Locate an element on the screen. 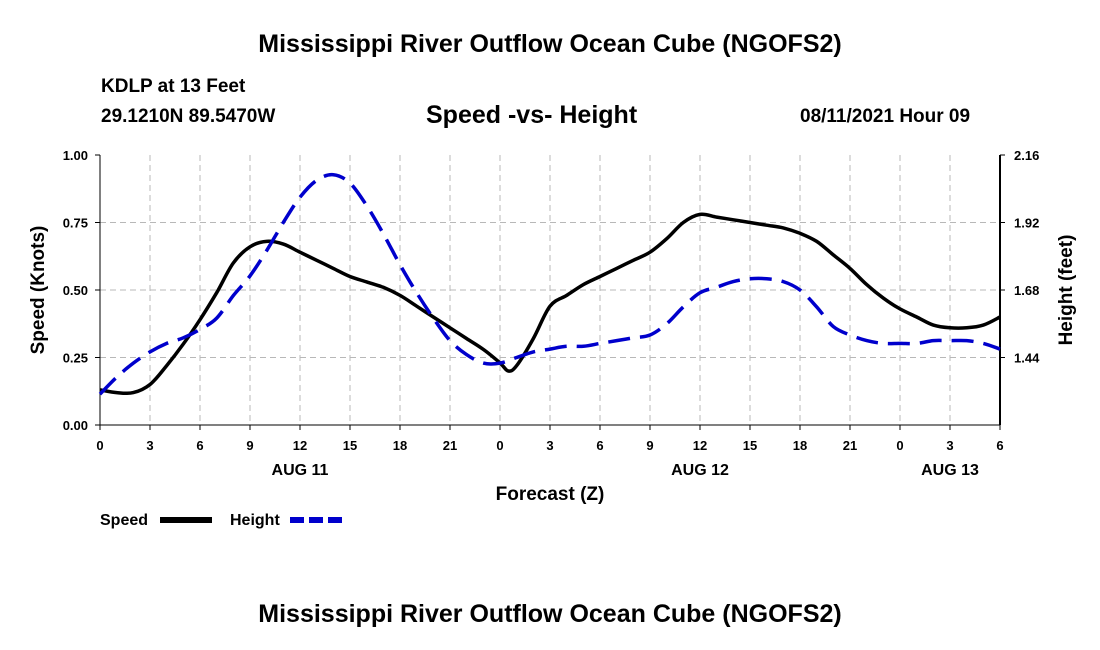 This screenshot has height=650, width=1100. y2-tick-label: 1.68 is located at coordinates (1026, 290).